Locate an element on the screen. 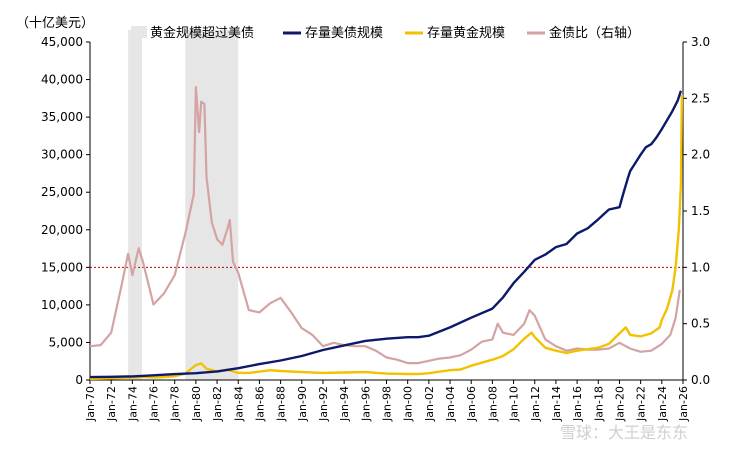  x-tick-label: Jan-74 is located at coordinates (132, 404).